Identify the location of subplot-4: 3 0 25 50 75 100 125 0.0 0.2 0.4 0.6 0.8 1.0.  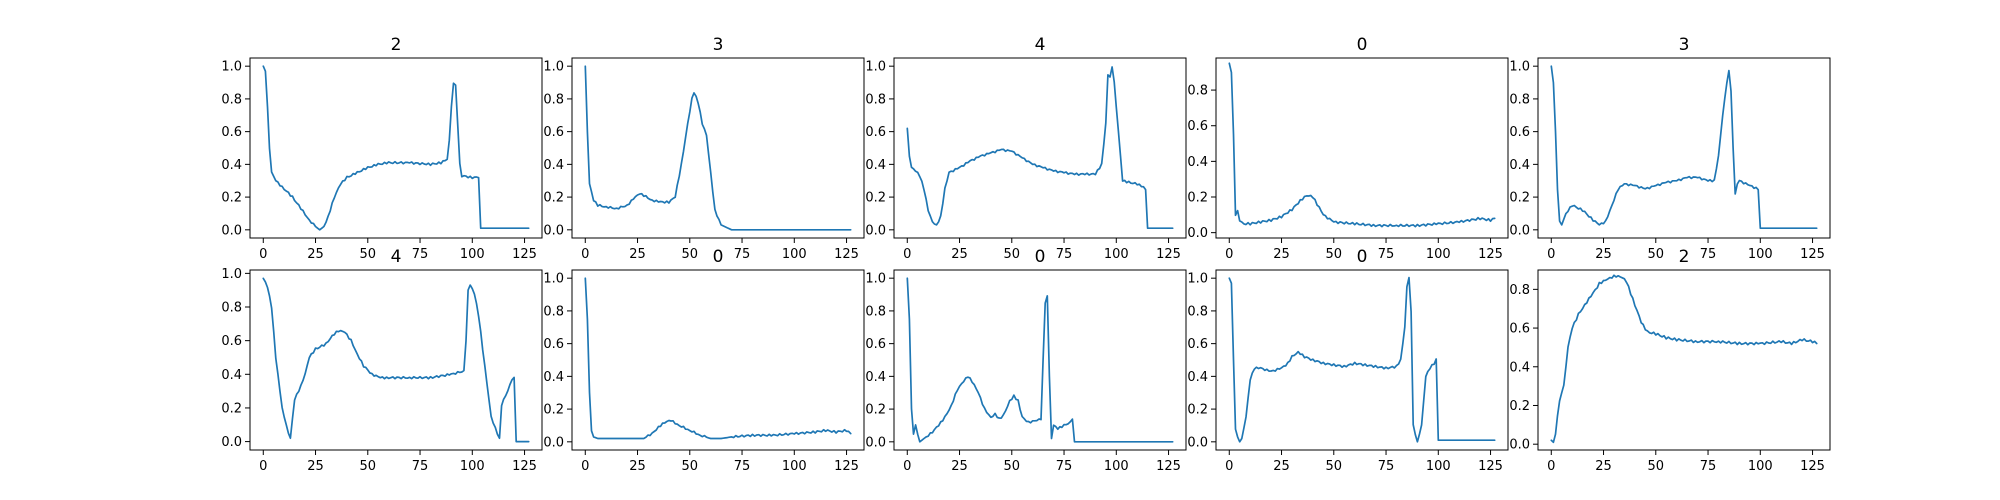
(1670, 148).